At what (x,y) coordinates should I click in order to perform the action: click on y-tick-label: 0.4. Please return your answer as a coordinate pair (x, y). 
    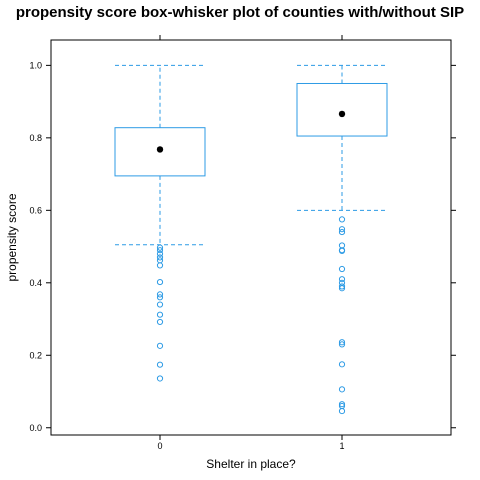
    Looking at the image, I should click on (35, 283).